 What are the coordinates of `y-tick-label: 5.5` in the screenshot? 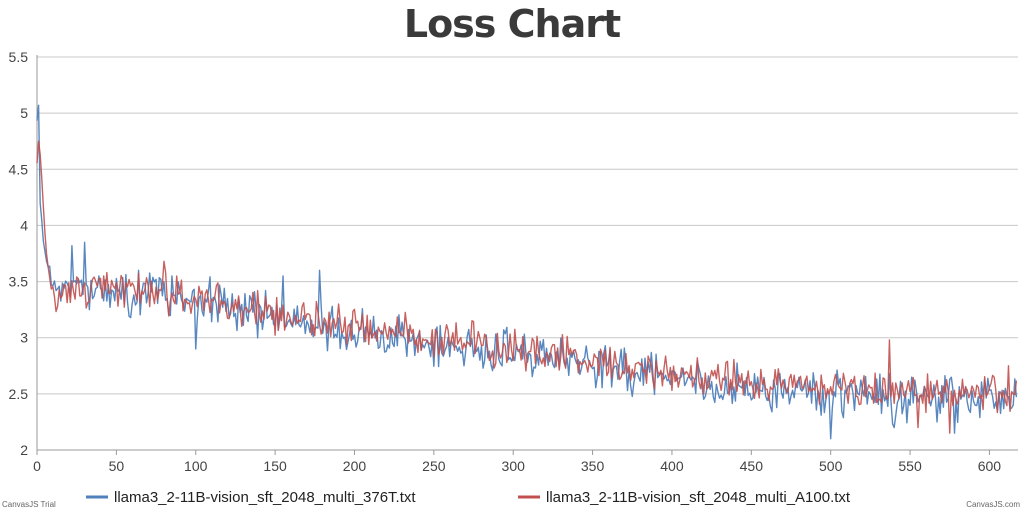 It's located at (19, 57).